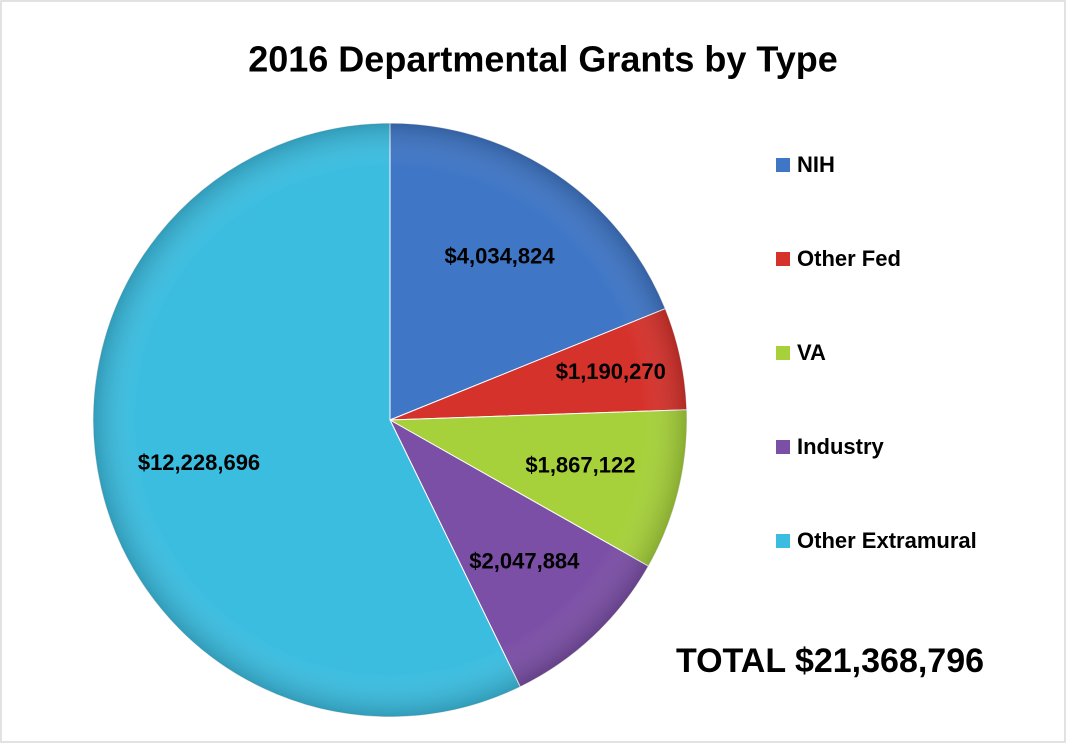 The width and height of the screenshot is (1068, 745). I want to click on legend-label: NIH, so click(816, 164).